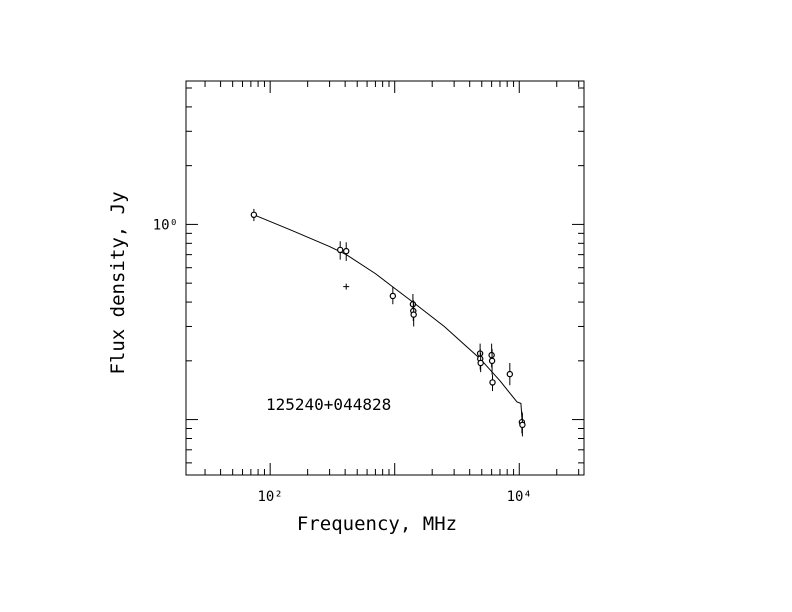 This screenshot has height=612, width=792. I want to click on extra-markers, so click(346, 286).